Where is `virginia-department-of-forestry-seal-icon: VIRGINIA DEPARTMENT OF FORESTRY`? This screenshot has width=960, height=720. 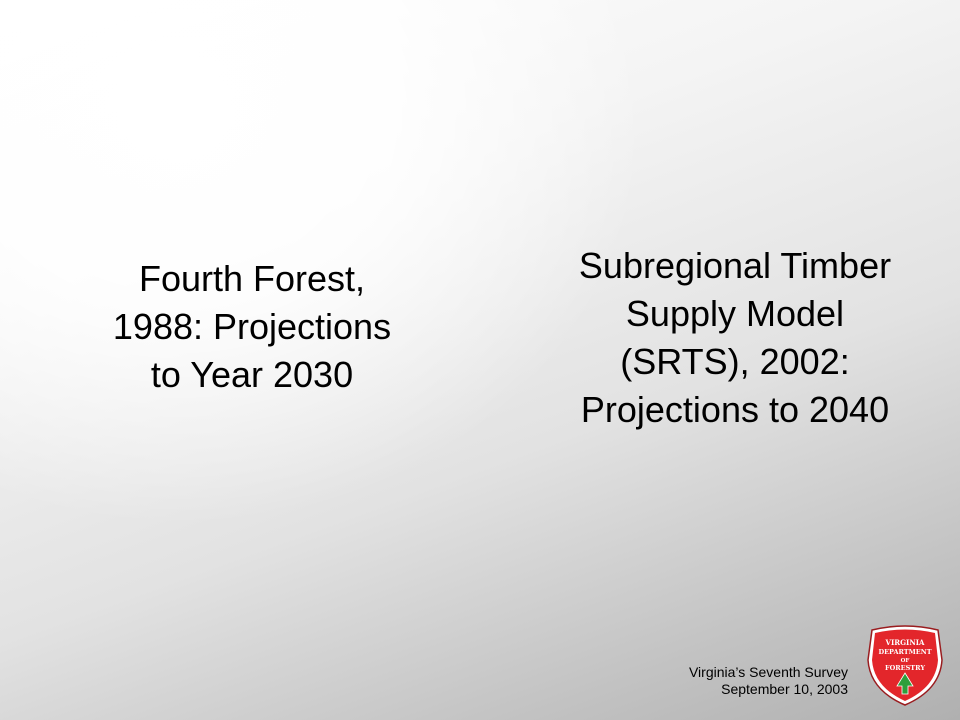 virginia-department-of-forestry-seal-icon: VIRGINIA DEPARTMENT OF FORESTRY is located at coordinates (905, 665).